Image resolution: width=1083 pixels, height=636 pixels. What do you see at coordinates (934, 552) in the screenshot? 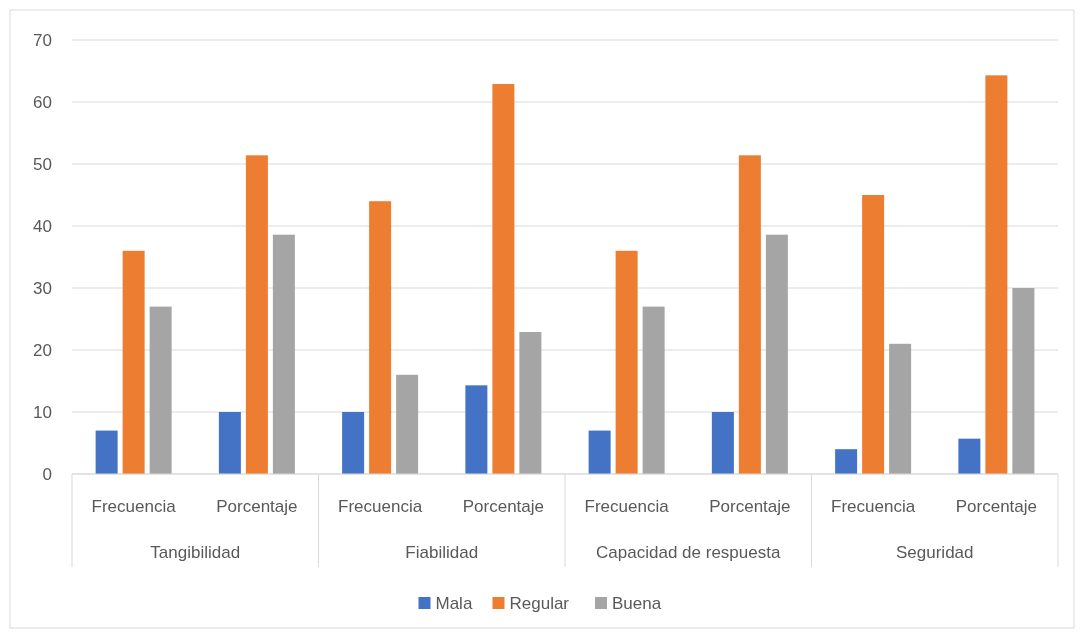
I see `text: Seguridad` at bounding box center [934, 552].